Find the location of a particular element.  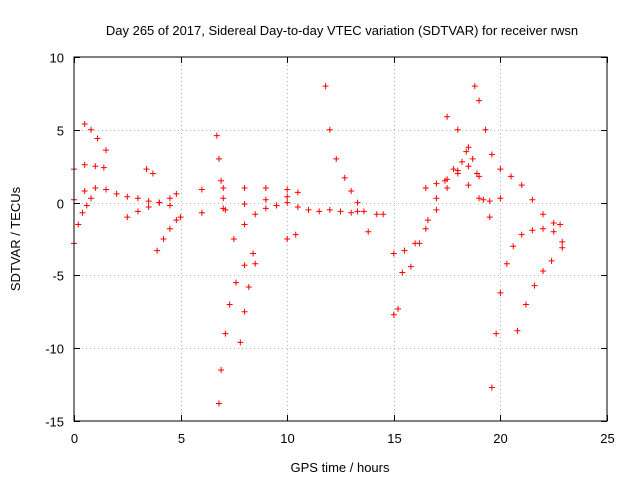

series-arc-h is located at coordinates (237, 191).